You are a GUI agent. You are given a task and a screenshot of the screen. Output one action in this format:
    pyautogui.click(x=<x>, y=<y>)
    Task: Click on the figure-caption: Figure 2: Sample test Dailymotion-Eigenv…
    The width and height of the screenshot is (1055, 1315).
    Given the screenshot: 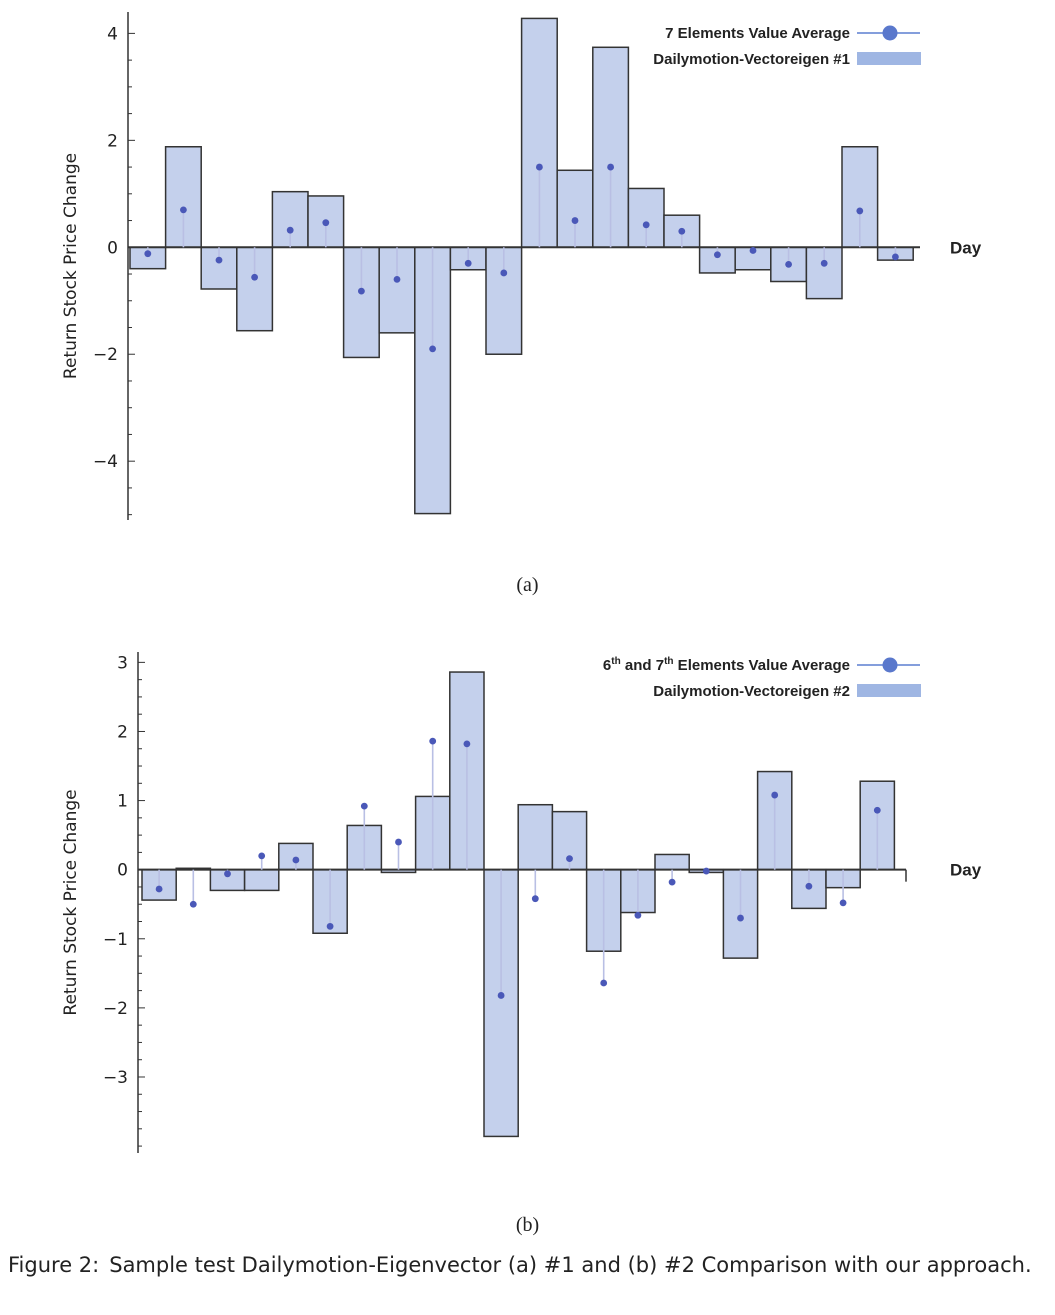 What is the action you would take?
    pyautogui.click(x=525, y=1265)
    